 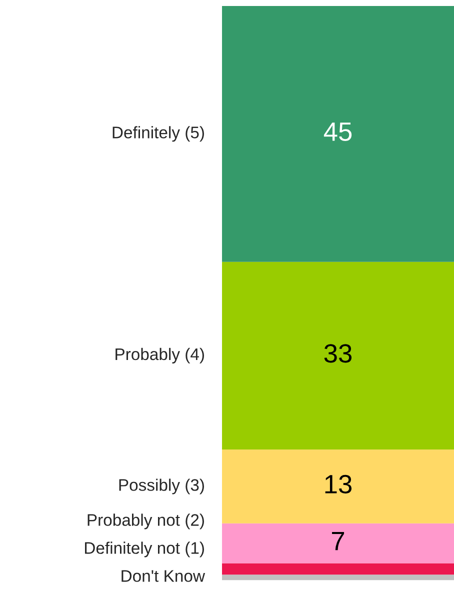 I want to click on series-label: Definitely not (1), so click(x=144, y=550).